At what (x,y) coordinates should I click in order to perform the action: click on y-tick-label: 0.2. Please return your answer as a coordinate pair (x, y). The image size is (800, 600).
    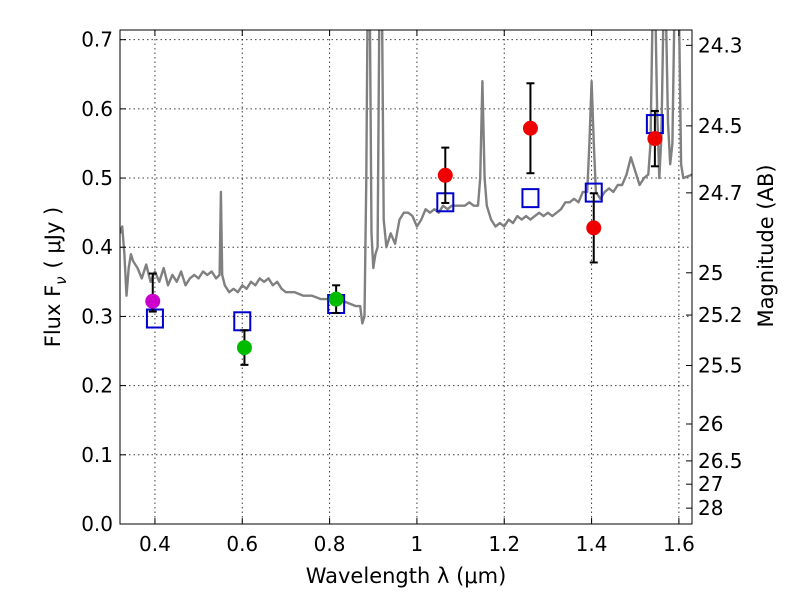
    Looking at the image, I should click on (97, 386).